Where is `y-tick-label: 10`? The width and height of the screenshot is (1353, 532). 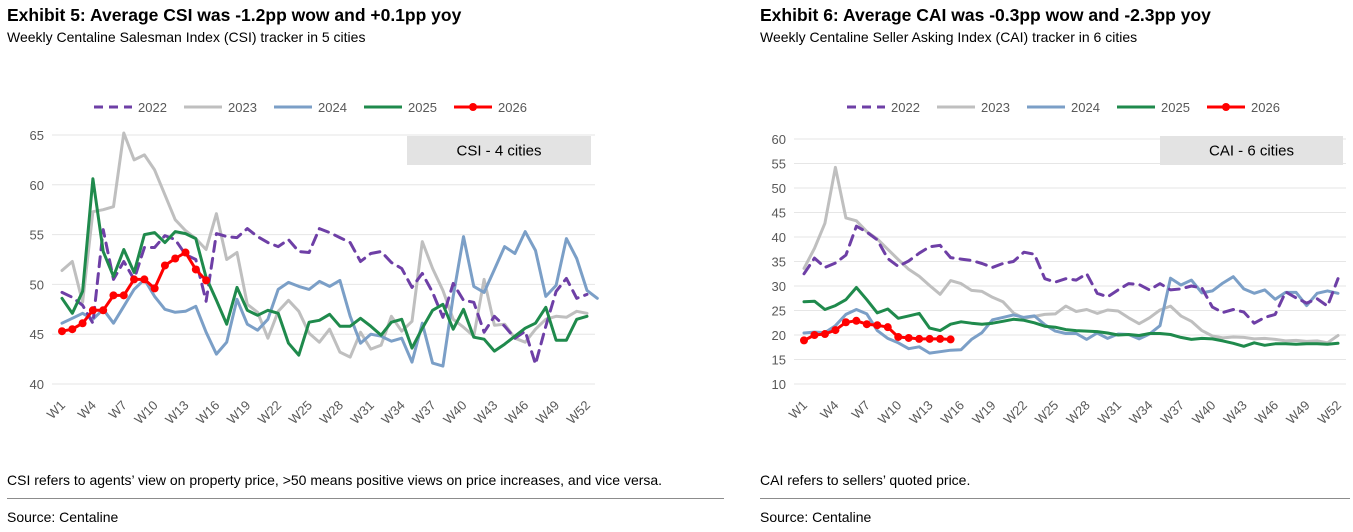
y-tick-label: 10 is located at coordinates (779, 384).